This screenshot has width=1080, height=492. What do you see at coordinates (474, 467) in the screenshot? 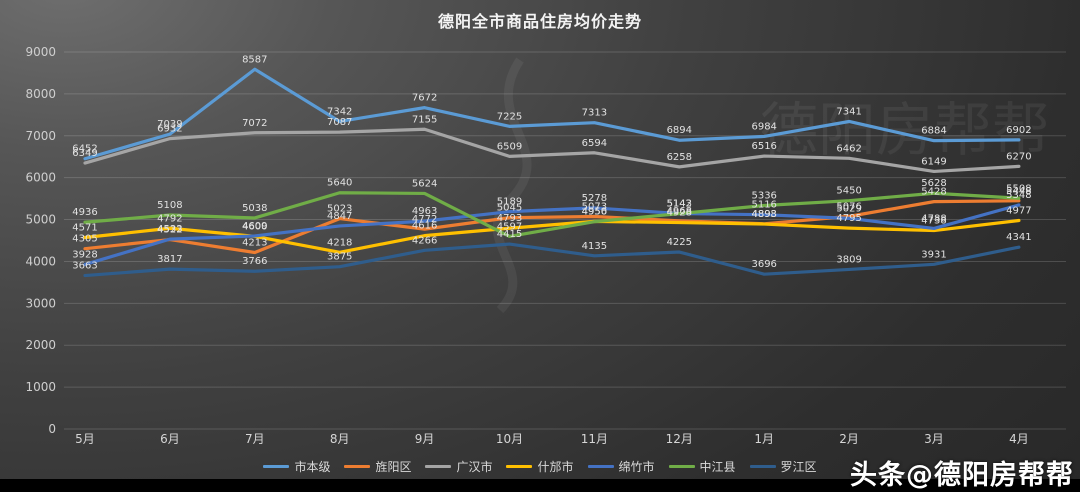
I see `legend-label: 广汉市` at bounding box center [474, 467].